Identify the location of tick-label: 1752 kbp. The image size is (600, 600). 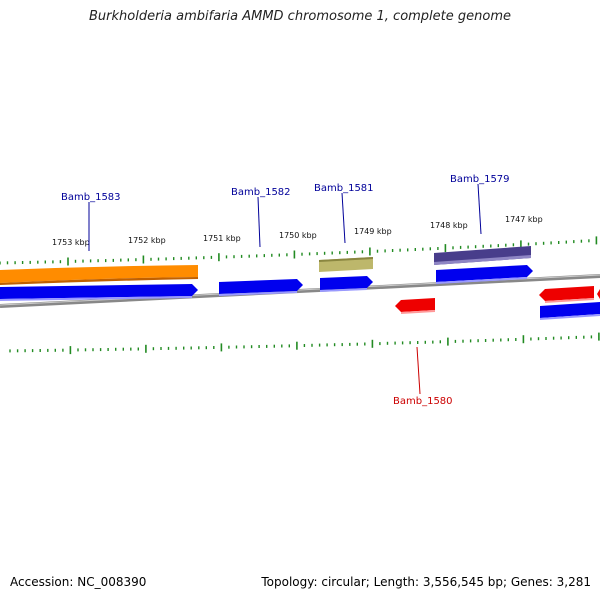
(147, 240).